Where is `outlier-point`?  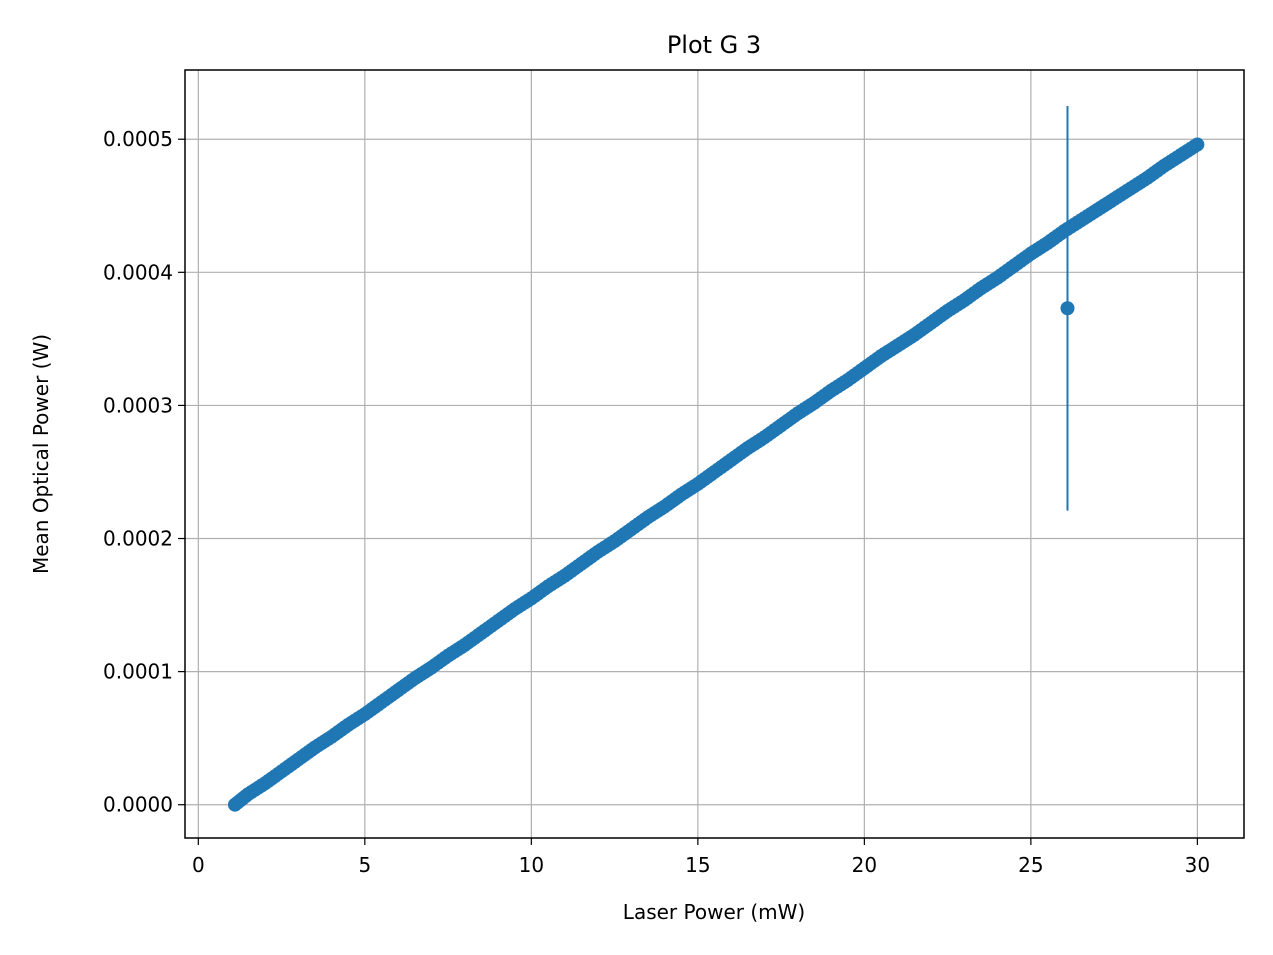
outlier-point is located at coordinates (1067, 308).